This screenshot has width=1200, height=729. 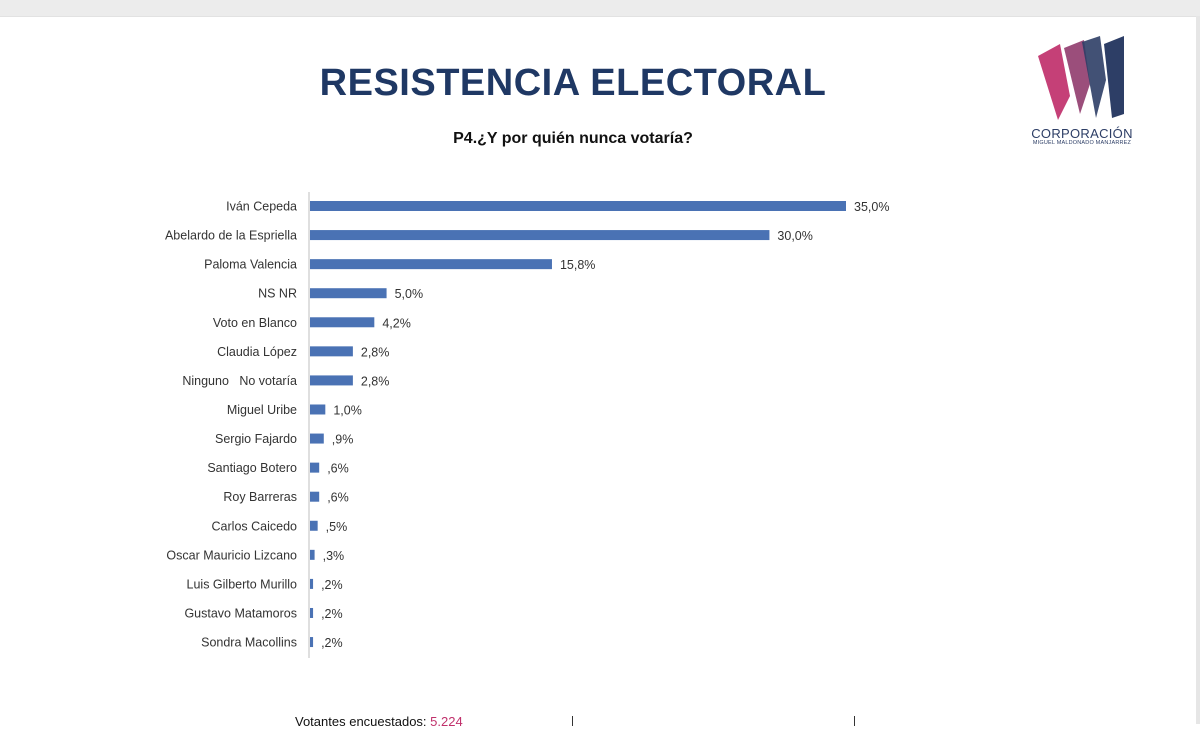 What do you see at coordinates (256, 439) in the screenshot?
I see `category-label: Sergio Fajardo` at bounding box center [256, 439].